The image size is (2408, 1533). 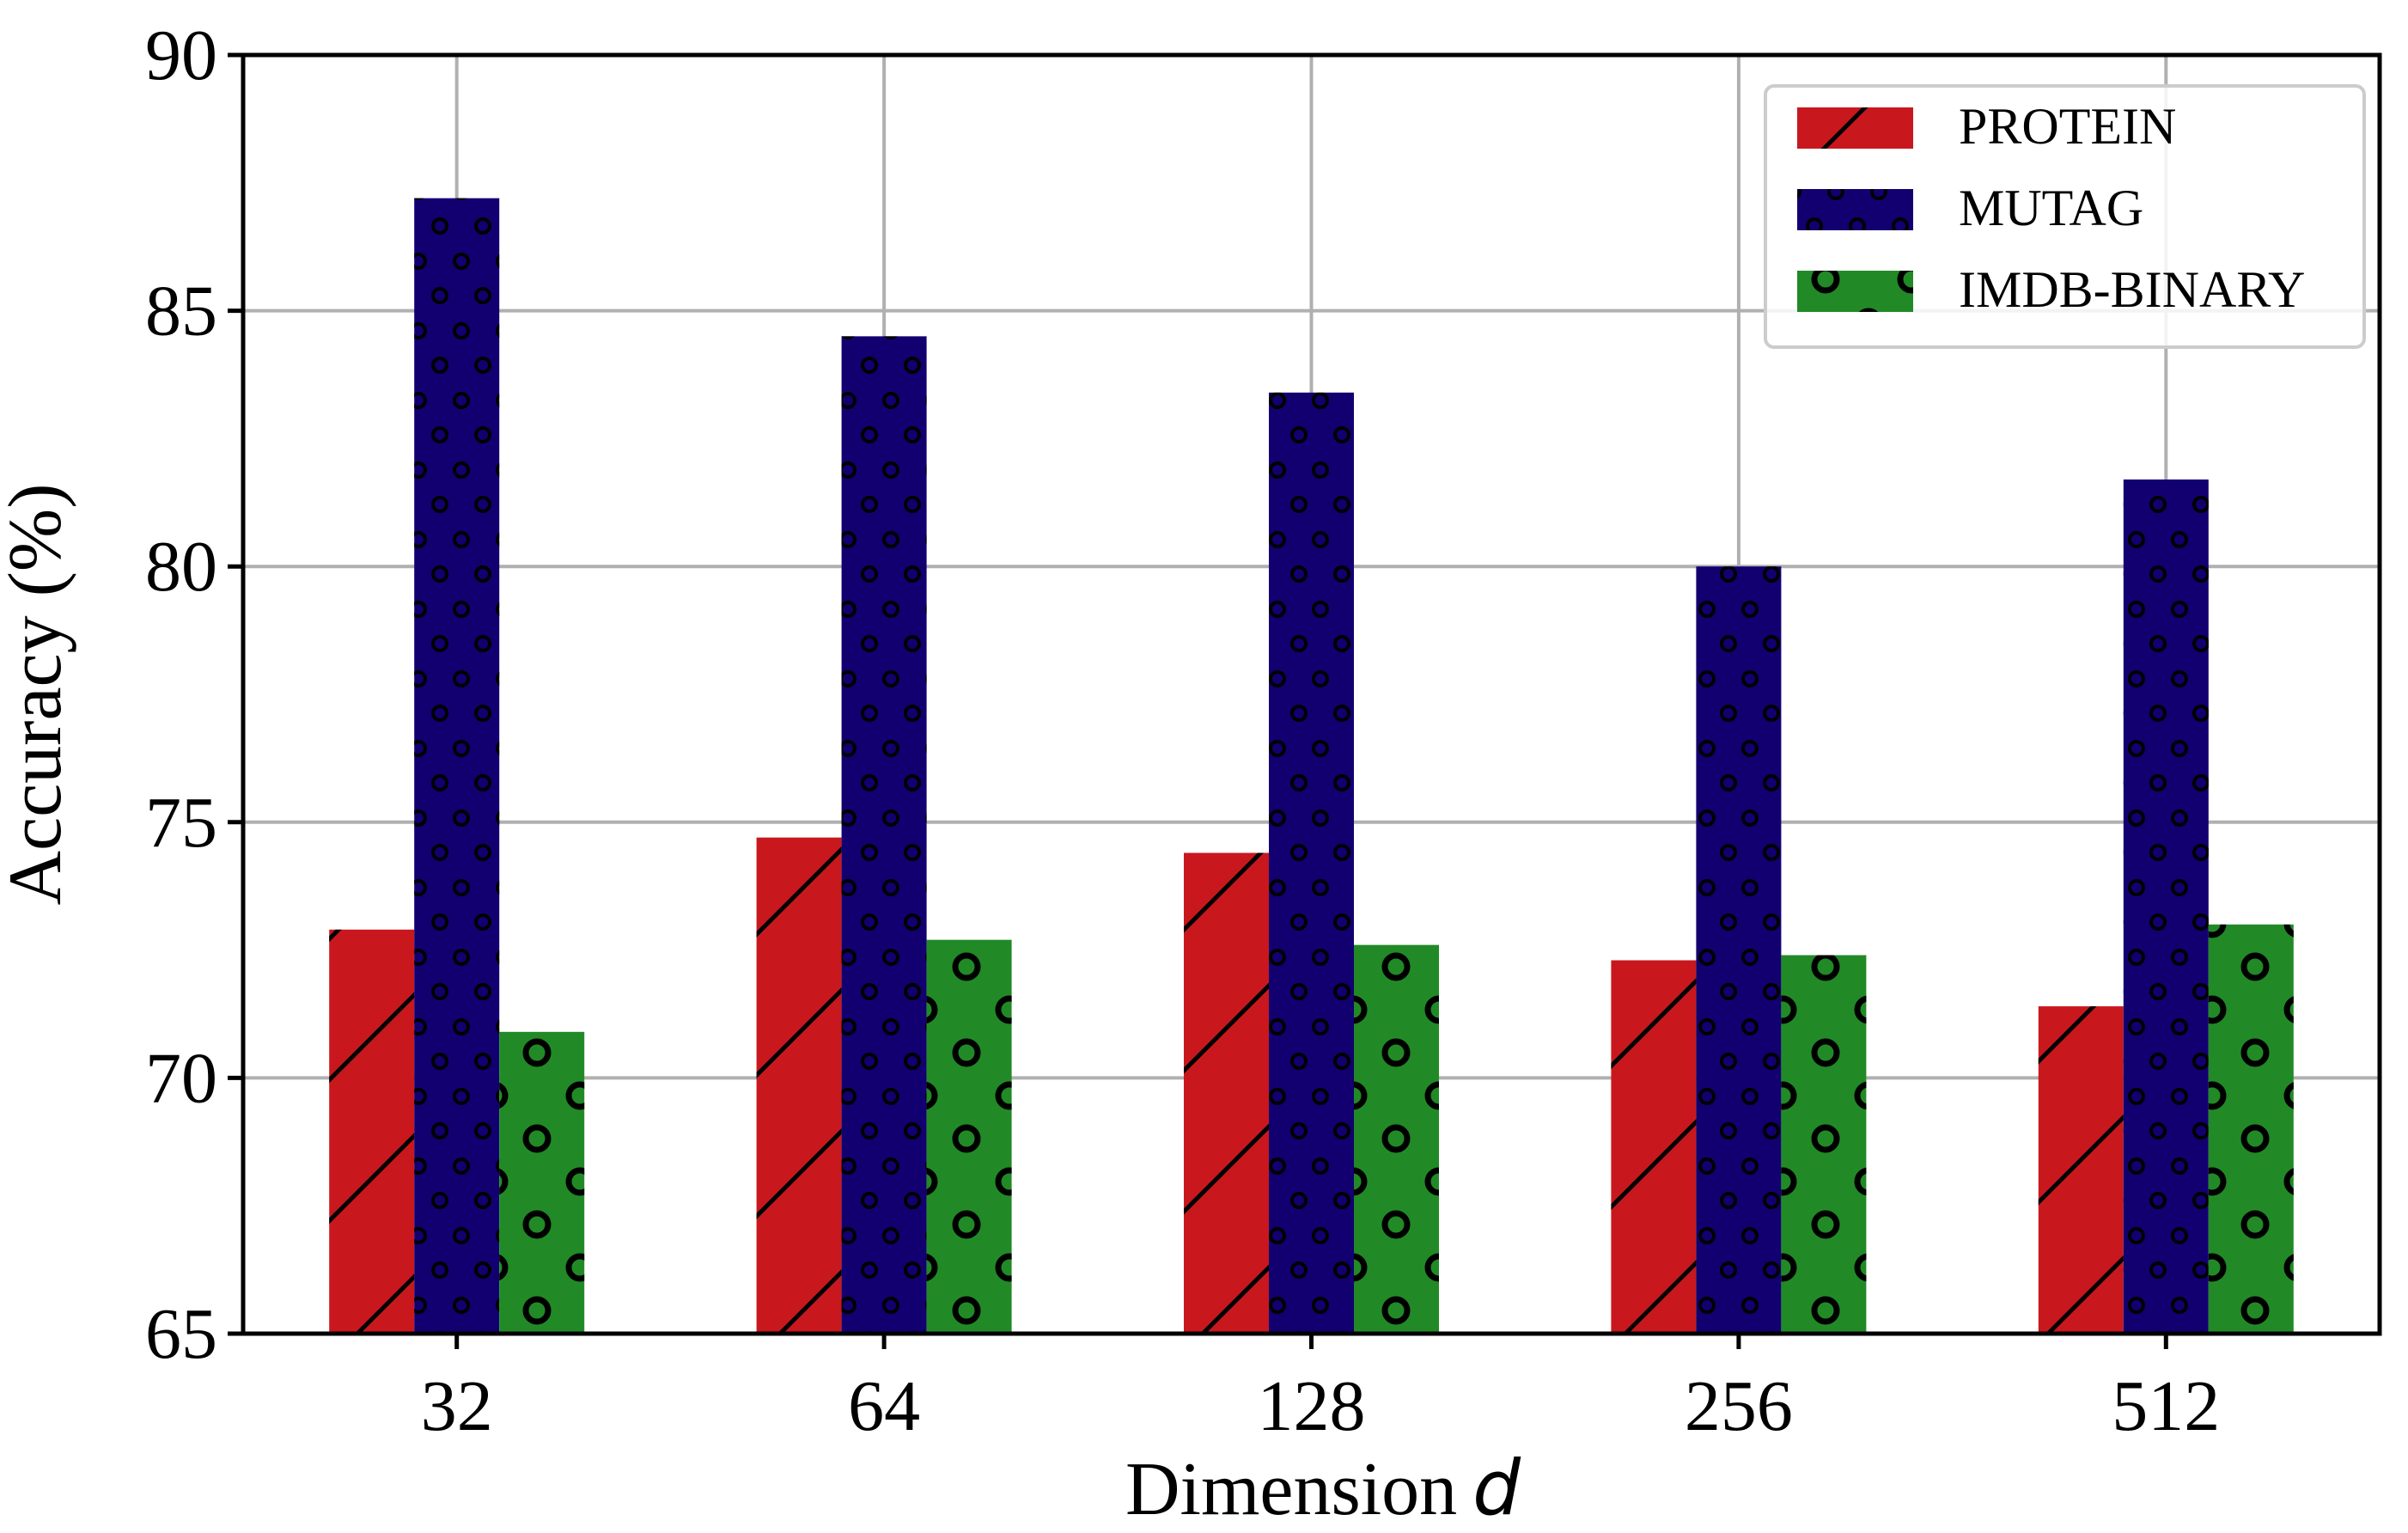 I want to click on legend-label: MUTAG, so click(x=2051, y=208).